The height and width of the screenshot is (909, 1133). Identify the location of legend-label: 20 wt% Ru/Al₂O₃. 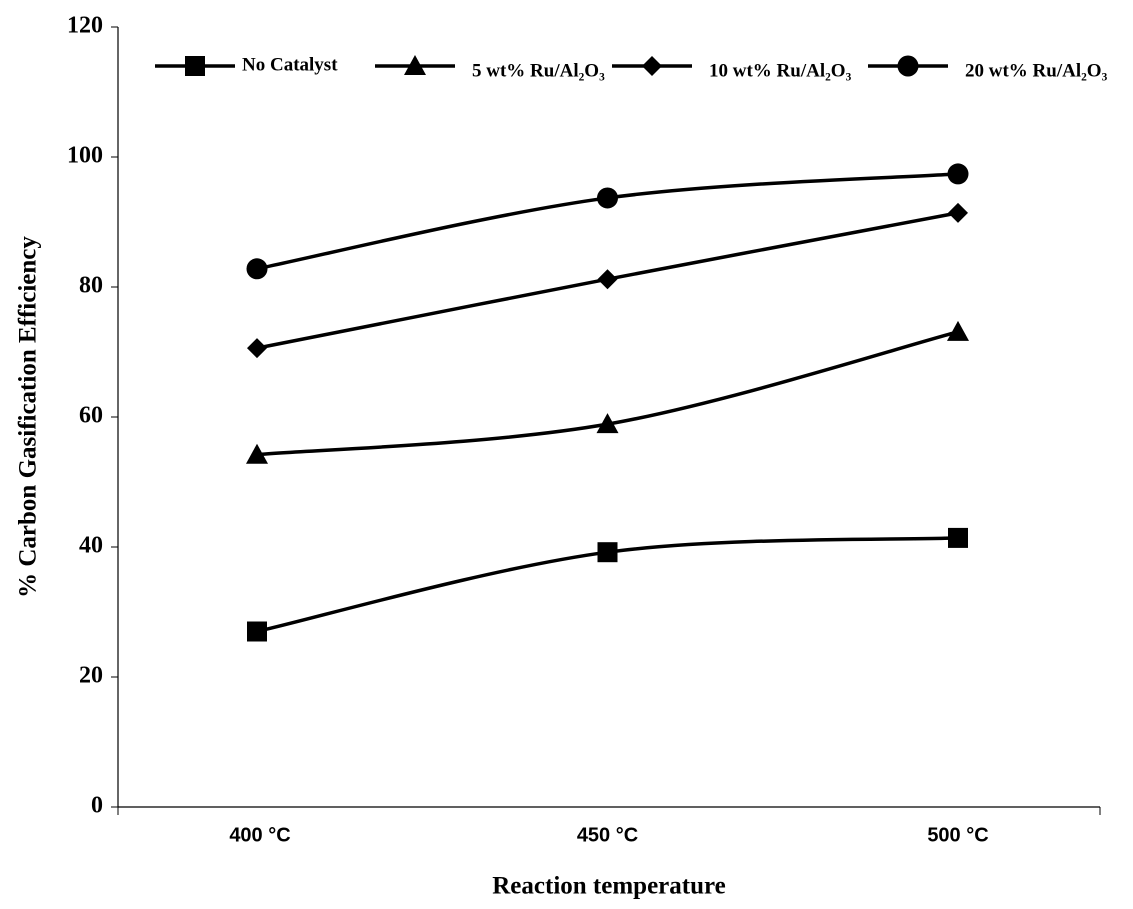
(1036, 70).